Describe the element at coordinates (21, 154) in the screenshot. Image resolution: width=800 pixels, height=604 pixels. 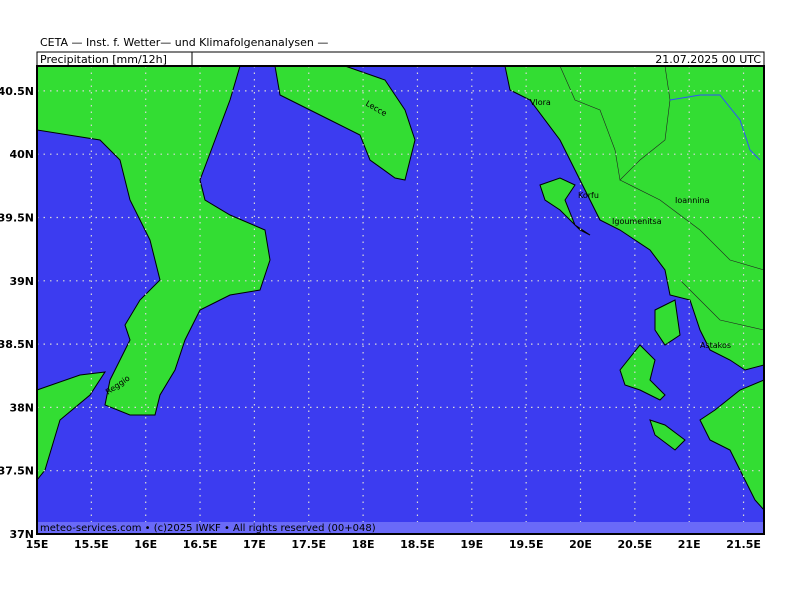
I see `y-tick-label: 40N` at that location.